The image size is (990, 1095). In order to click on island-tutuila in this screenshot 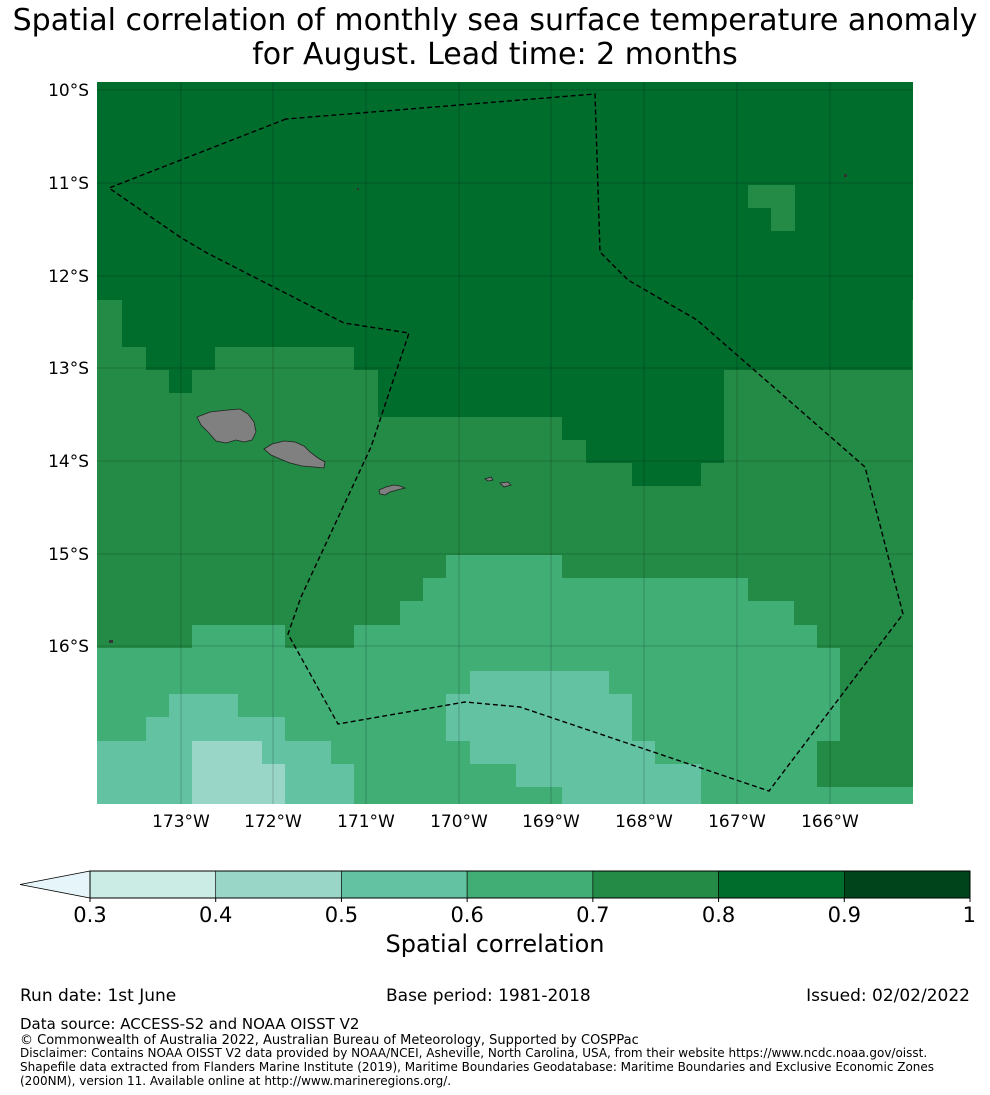, I will do `click(392, 490)`.